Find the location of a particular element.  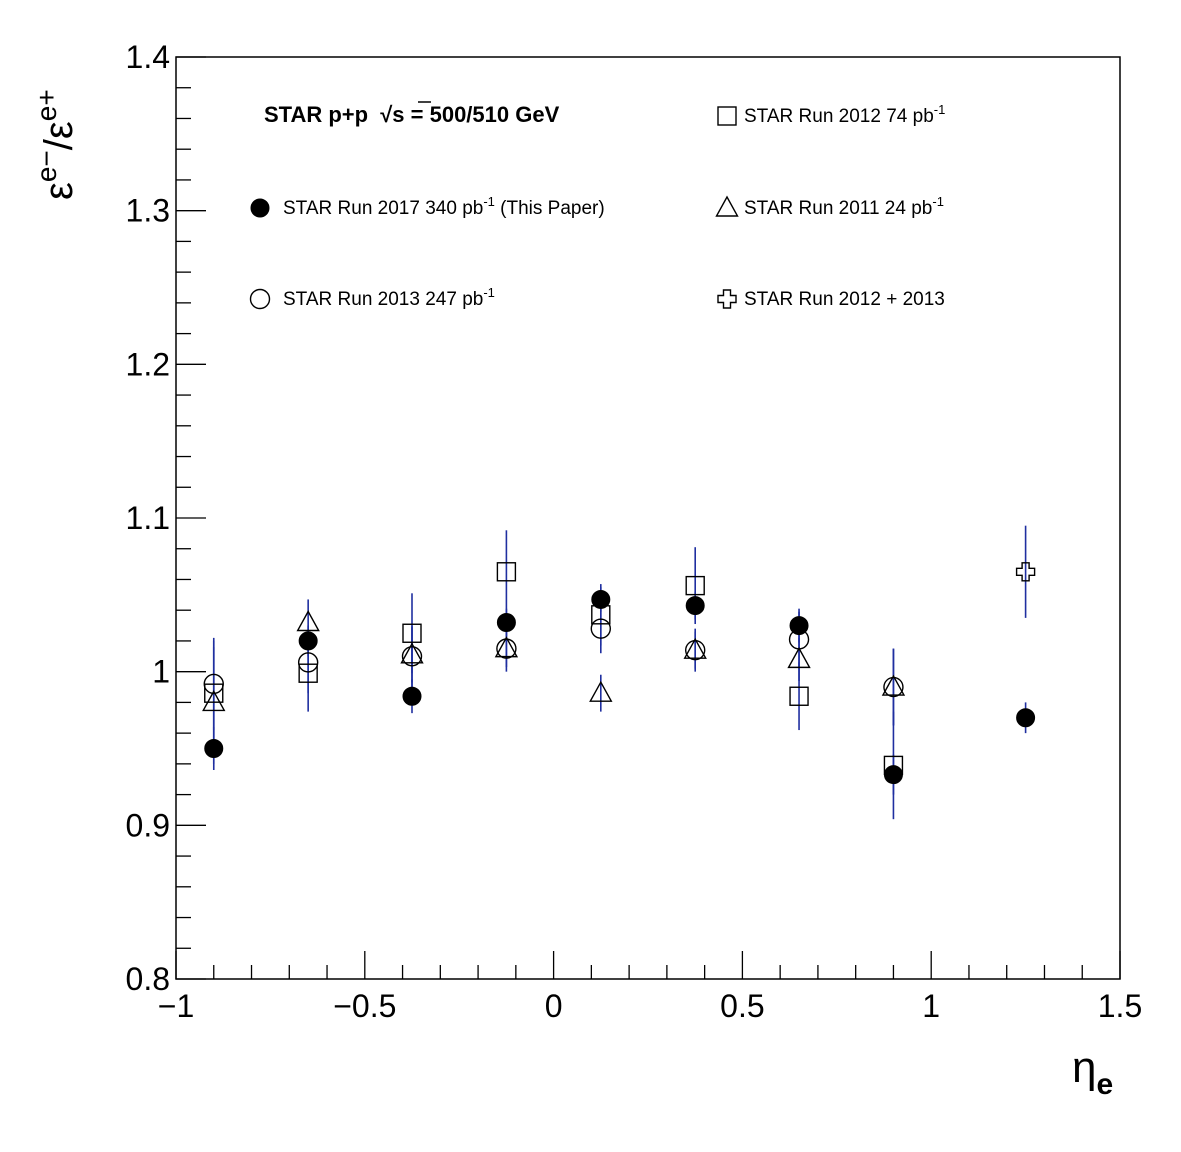

legend-marker-filled-circle is located at coordinates (260, 208).